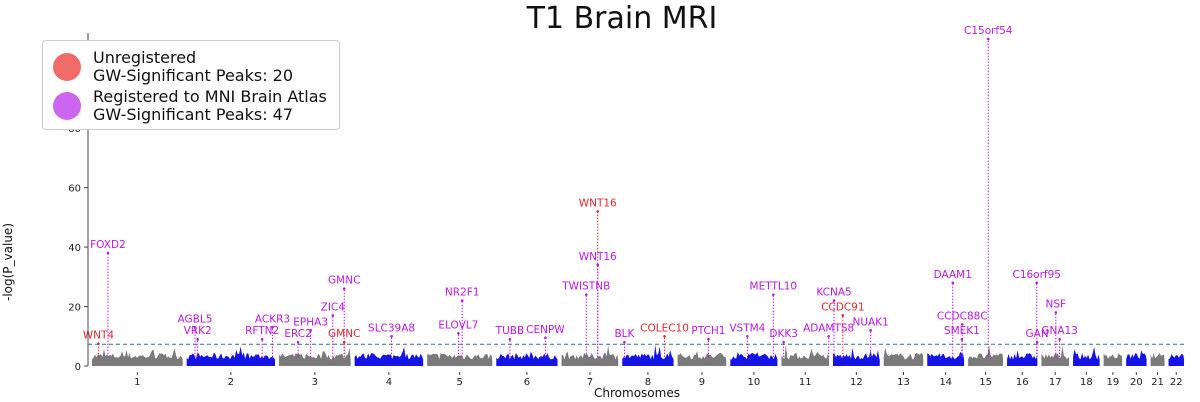 The height and width of the screenshot is (402, 1200). I want to click on peak-label: ZIC4, so click(333, 307).